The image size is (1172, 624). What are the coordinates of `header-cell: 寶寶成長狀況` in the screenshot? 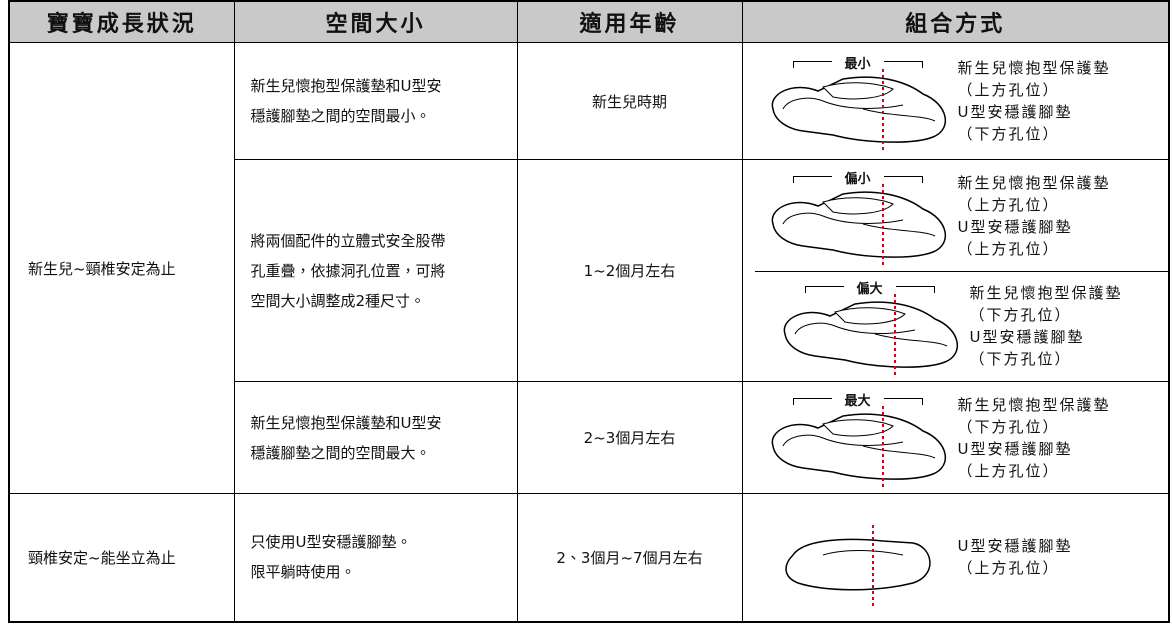 It's located at (121, 21).